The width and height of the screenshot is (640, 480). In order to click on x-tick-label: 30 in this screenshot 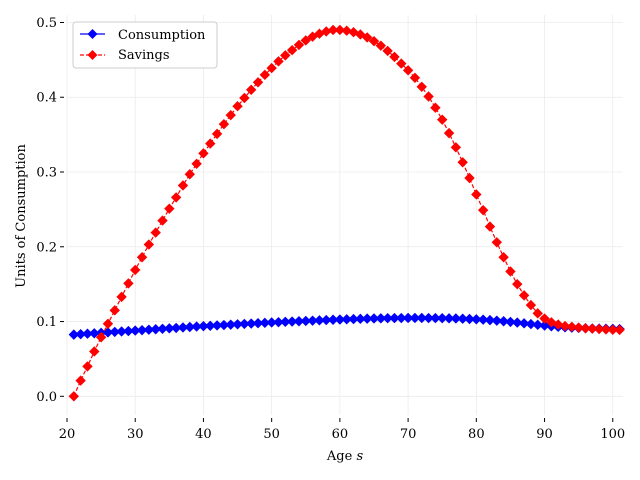, I will do `click(135, 434)`.